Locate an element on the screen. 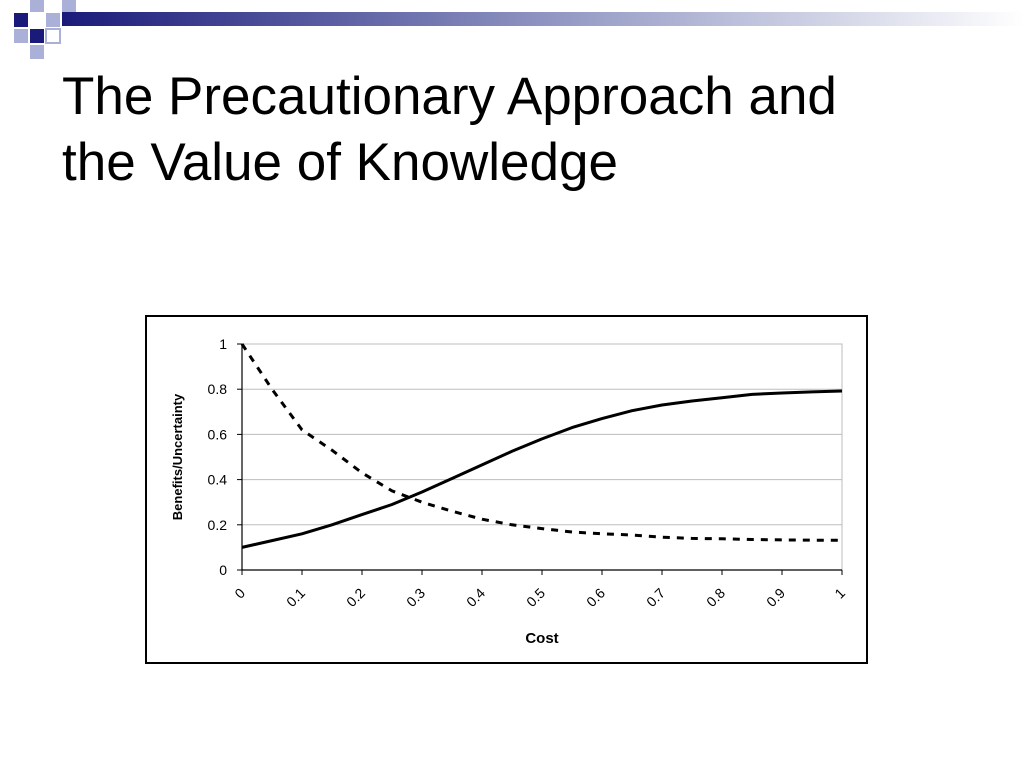 Image resolution: width=1024 pixels, height=768 pixels. y-tick-label: 0.2 is located at coordinates (218, 525).